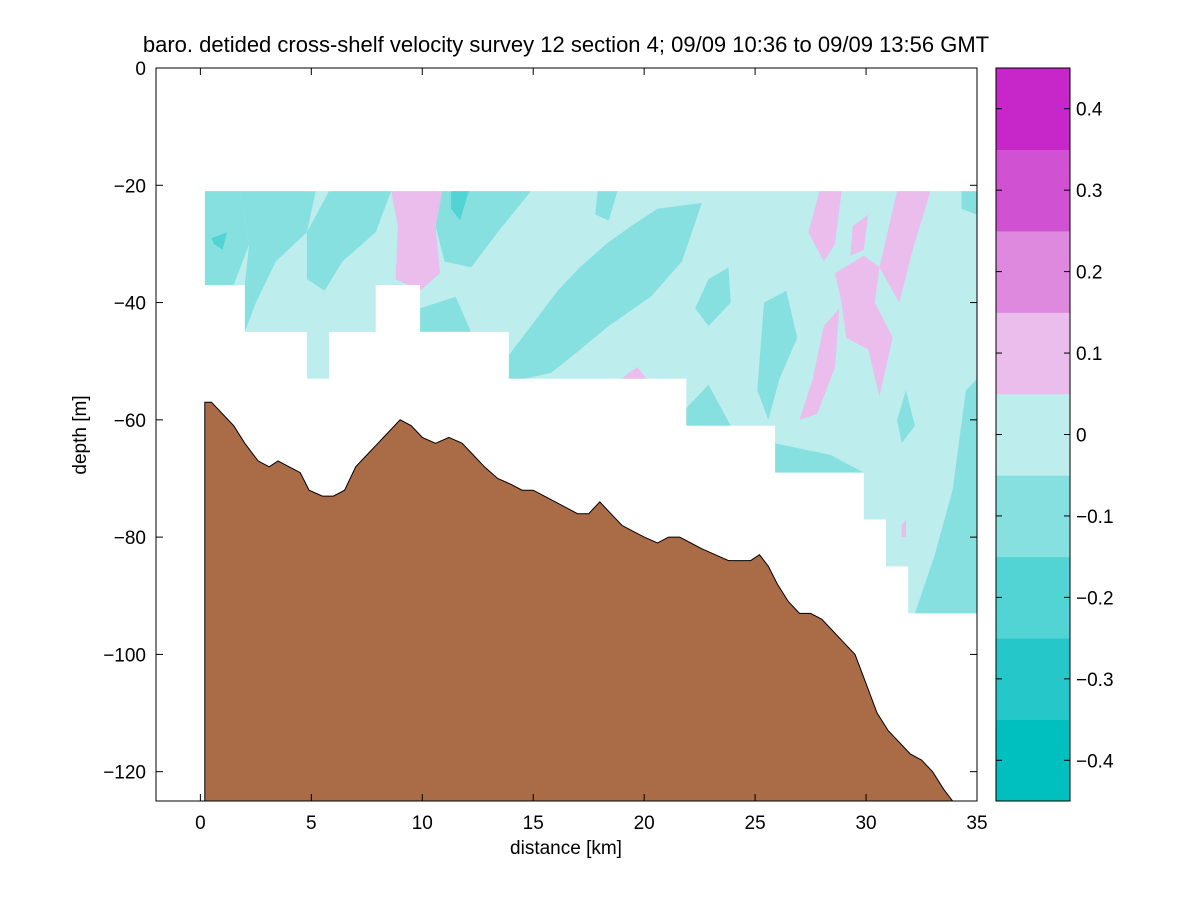 The image size is (1201, 901). Describe the element at coordinates (865, 823) in the screenshot. I see `x-tick-label: 30` at that location.